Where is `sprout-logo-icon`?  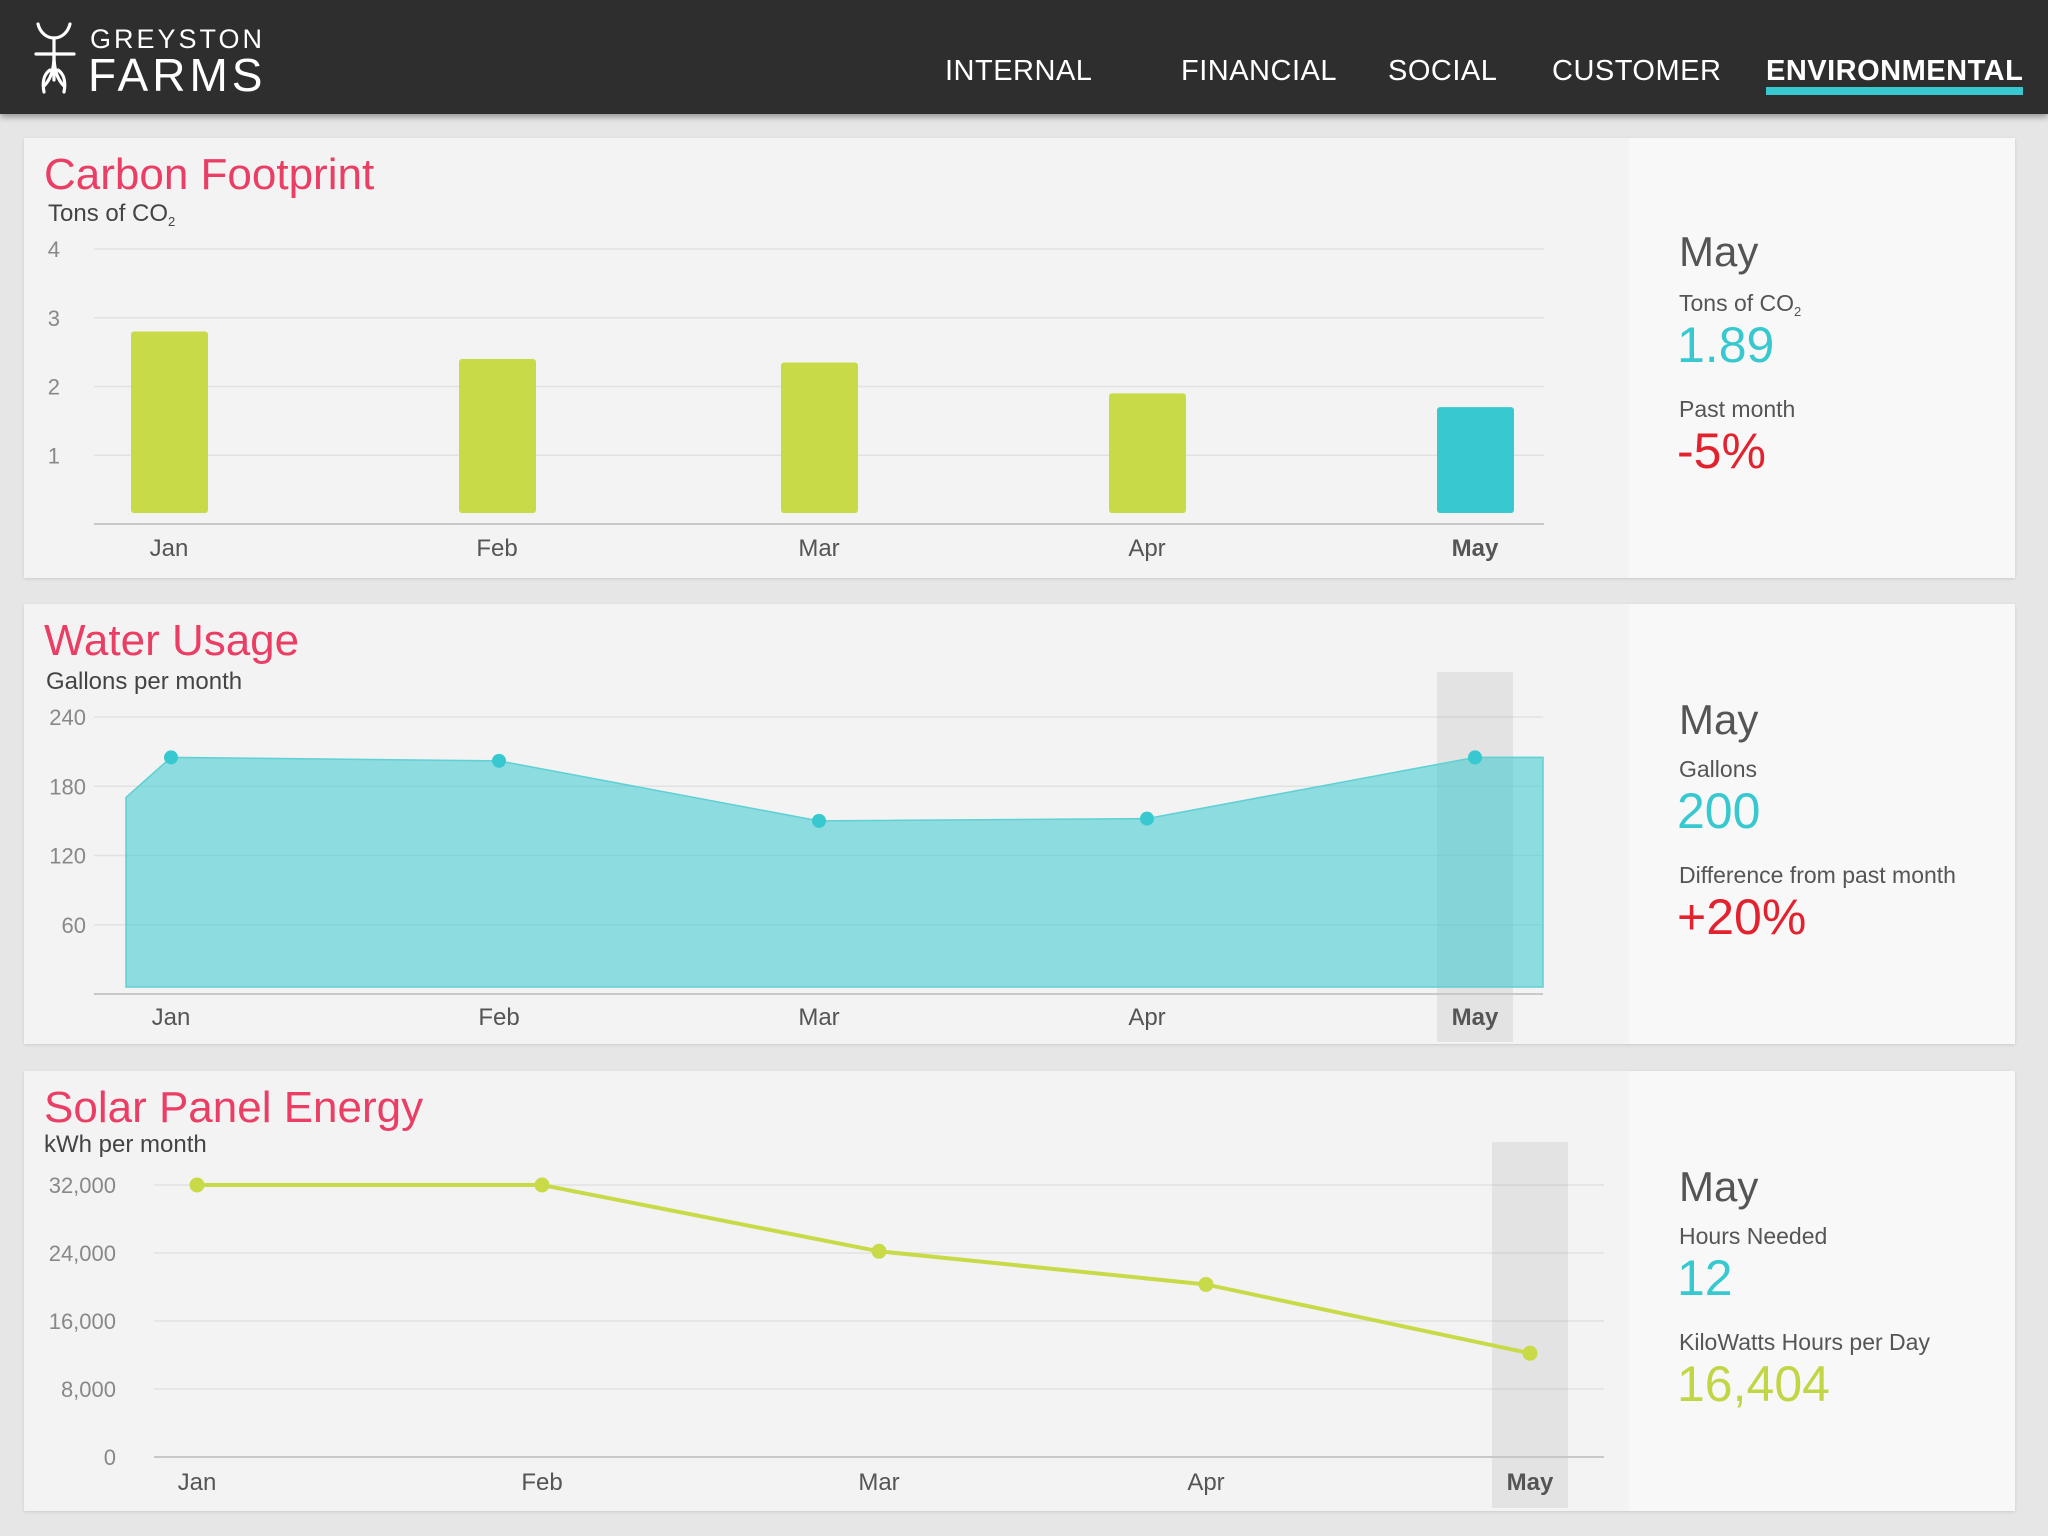
sprout-logo-icon is located at coordinates (55, 58).